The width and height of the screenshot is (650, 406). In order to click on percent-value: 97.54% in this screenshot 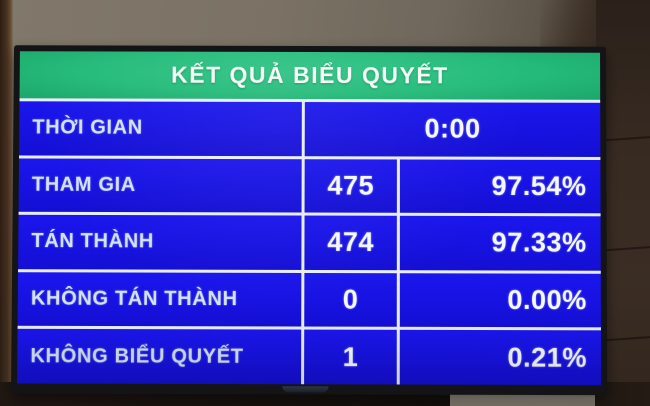, I will do `click(539, 186)`.